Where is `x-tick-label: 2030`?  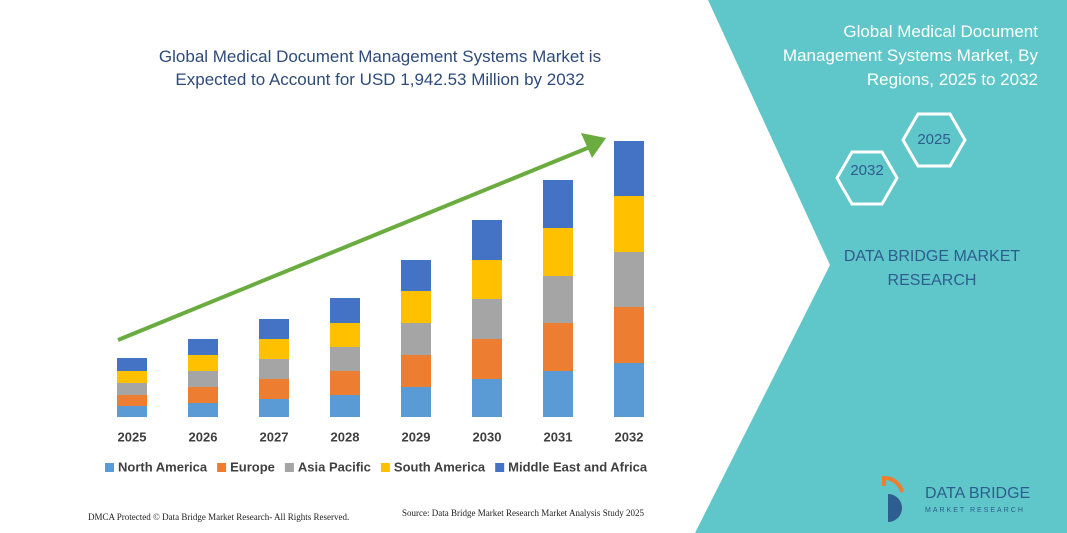 x-tick-label: 2030 is located at coordinates (487, 436).